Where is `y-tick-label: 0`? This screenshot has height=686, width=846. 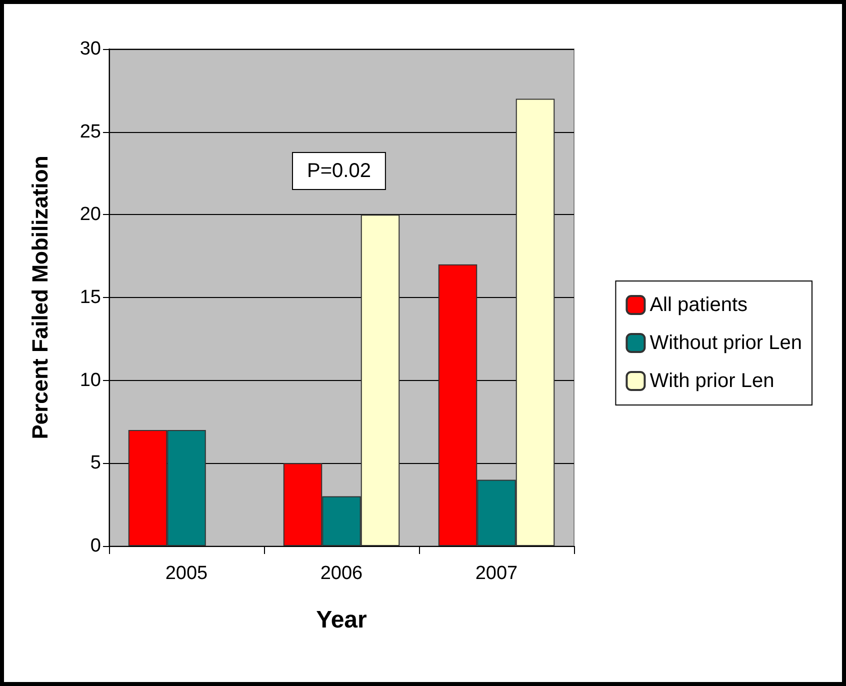
y-tick-label: 0 is located at coordinates (95, 546).